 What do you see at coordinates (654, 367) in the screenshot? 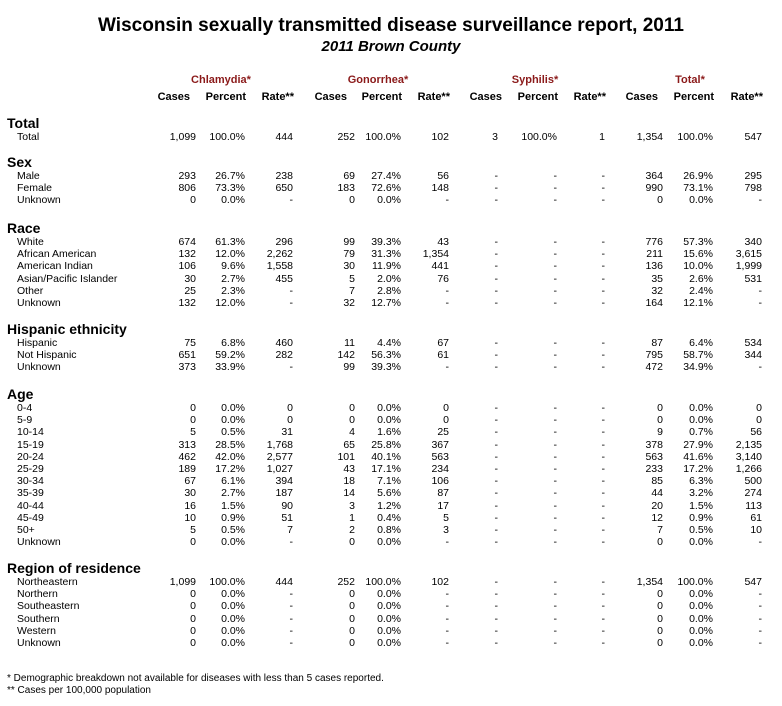
I see `table-cell: 472` at bounding box center [654, 367].